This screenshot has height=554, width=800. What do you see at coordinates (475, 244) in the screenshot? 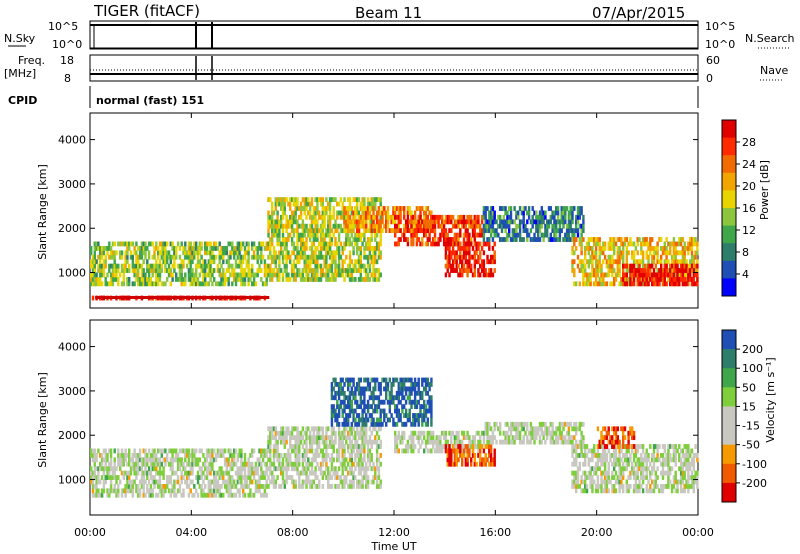
I see `heatmap-cell-2005` at bounding box center [475, 244].